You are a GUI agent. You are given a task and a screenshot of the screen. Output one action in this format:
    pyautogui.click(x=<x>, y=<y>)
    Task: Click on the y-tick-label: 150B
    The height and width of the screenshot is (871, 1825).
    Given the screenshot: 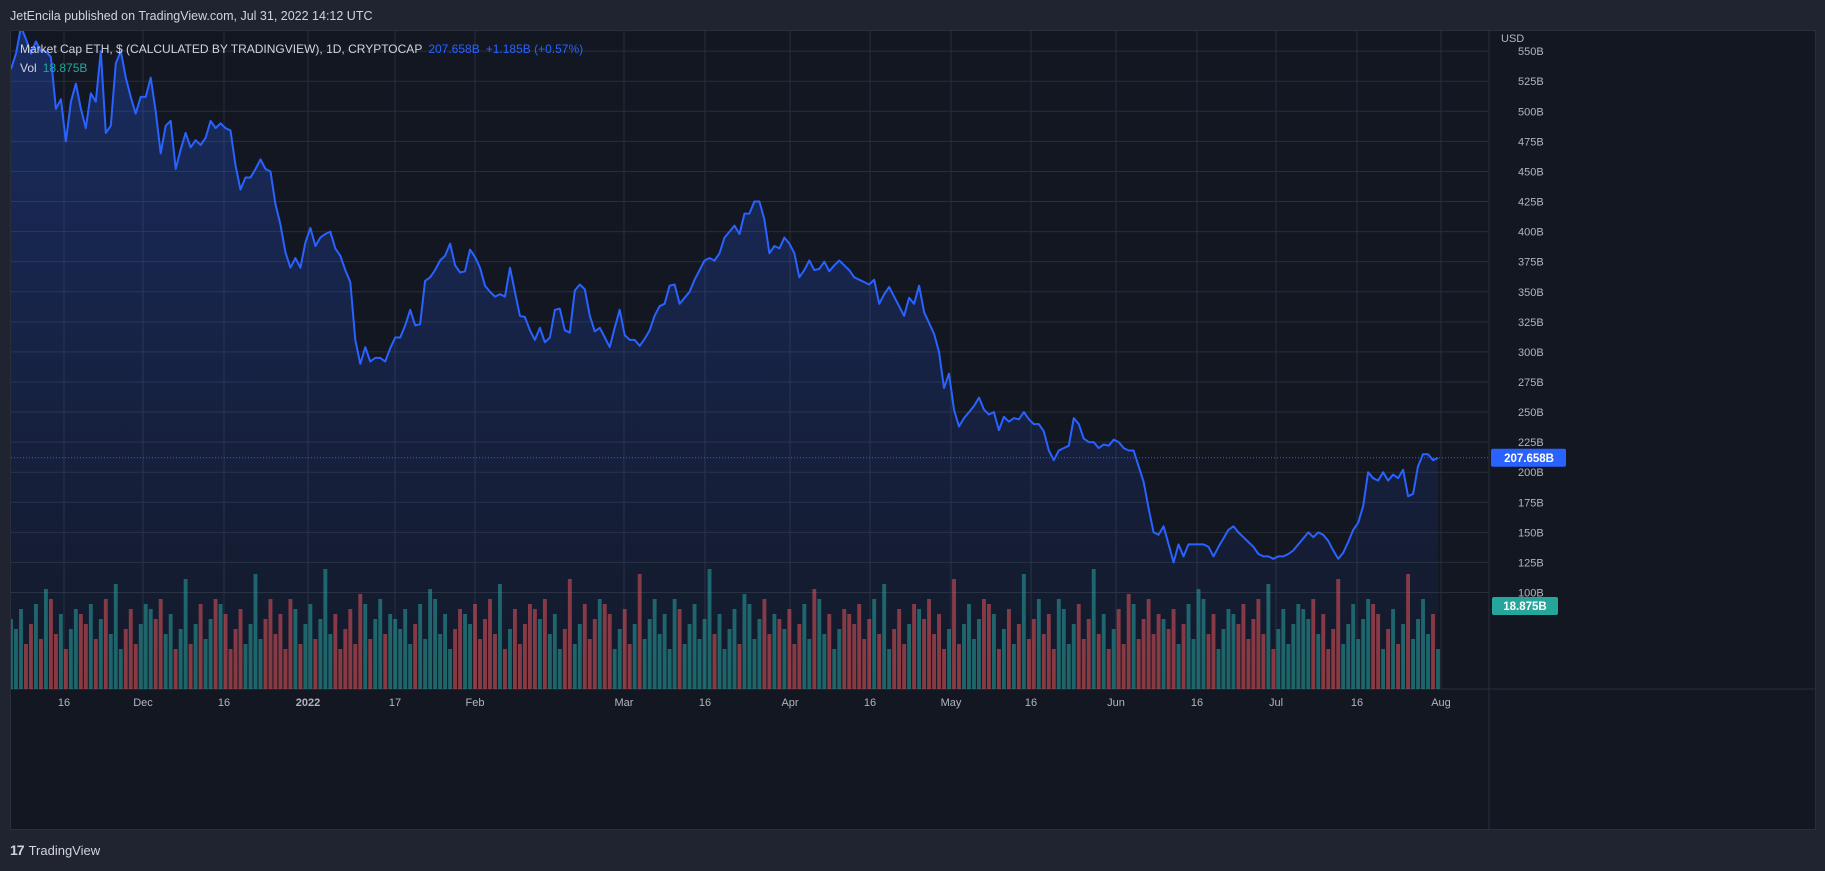 What is the action you would take?
    pyautogui.click(x=1531, y=533)
    